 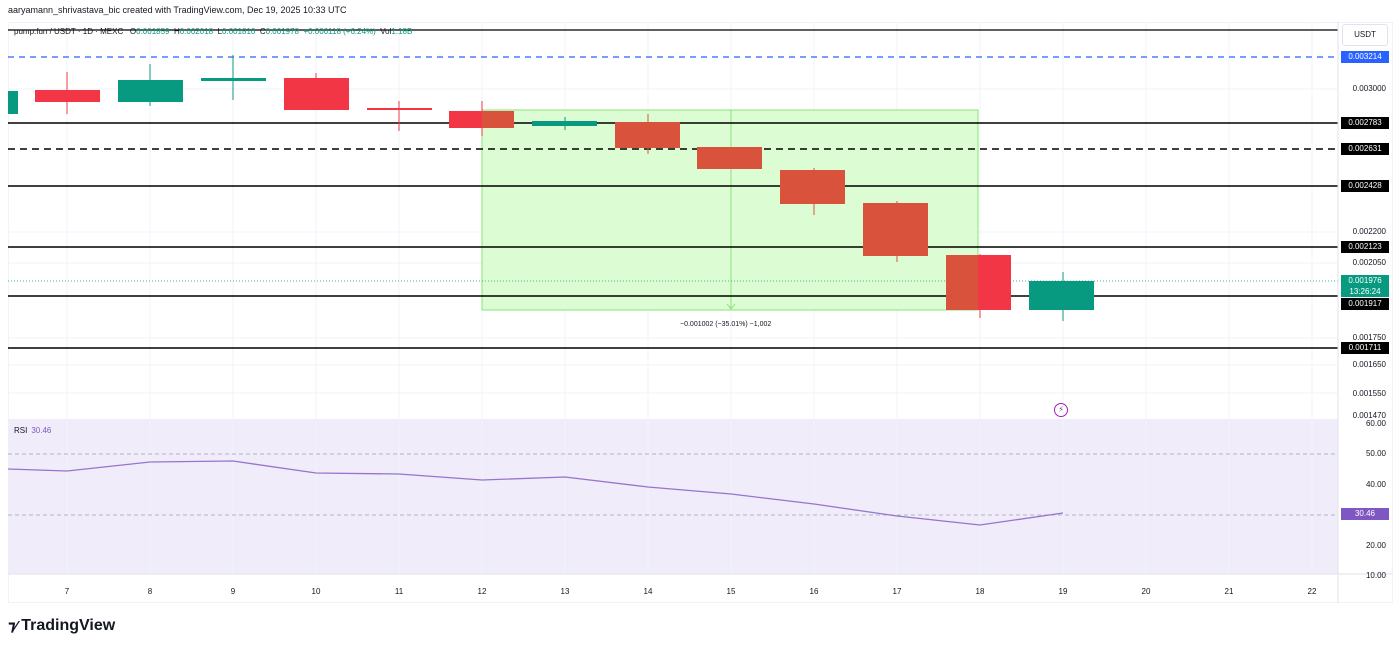 What do you see at coordinates (1365, 247) in the screenshot?
I see `price-tag-0.002123: 0.002123` at bounding box center [1365, 247].